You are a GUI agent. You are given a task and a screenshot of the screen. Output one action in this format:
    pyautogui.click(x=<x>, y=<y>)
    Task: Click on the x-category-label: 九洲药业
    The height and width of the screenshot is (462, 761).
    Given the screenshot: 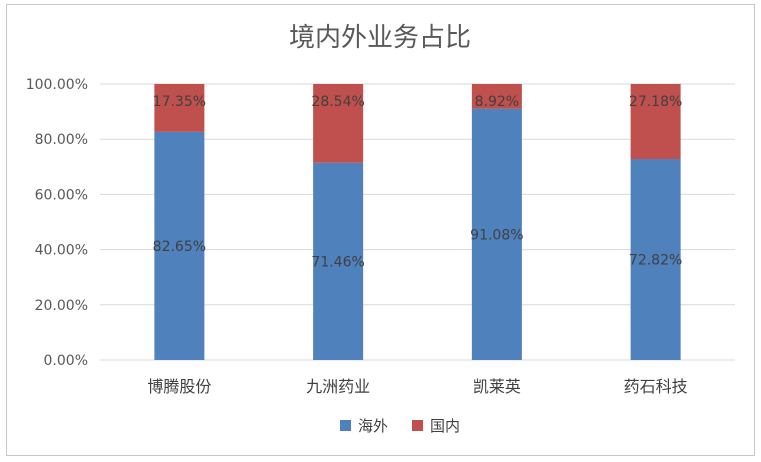 What is the action you would take?
    pyautogui.click(x=338, y=386)
    